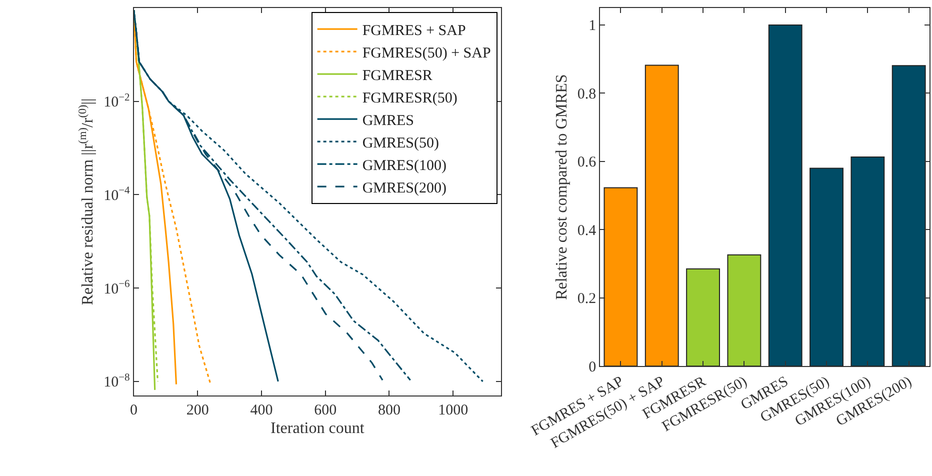 The image size is (932, 476). Describe the element at coordinates (587, 162) in the screenshot. I see `y-tick-label: 0.6` at that location.